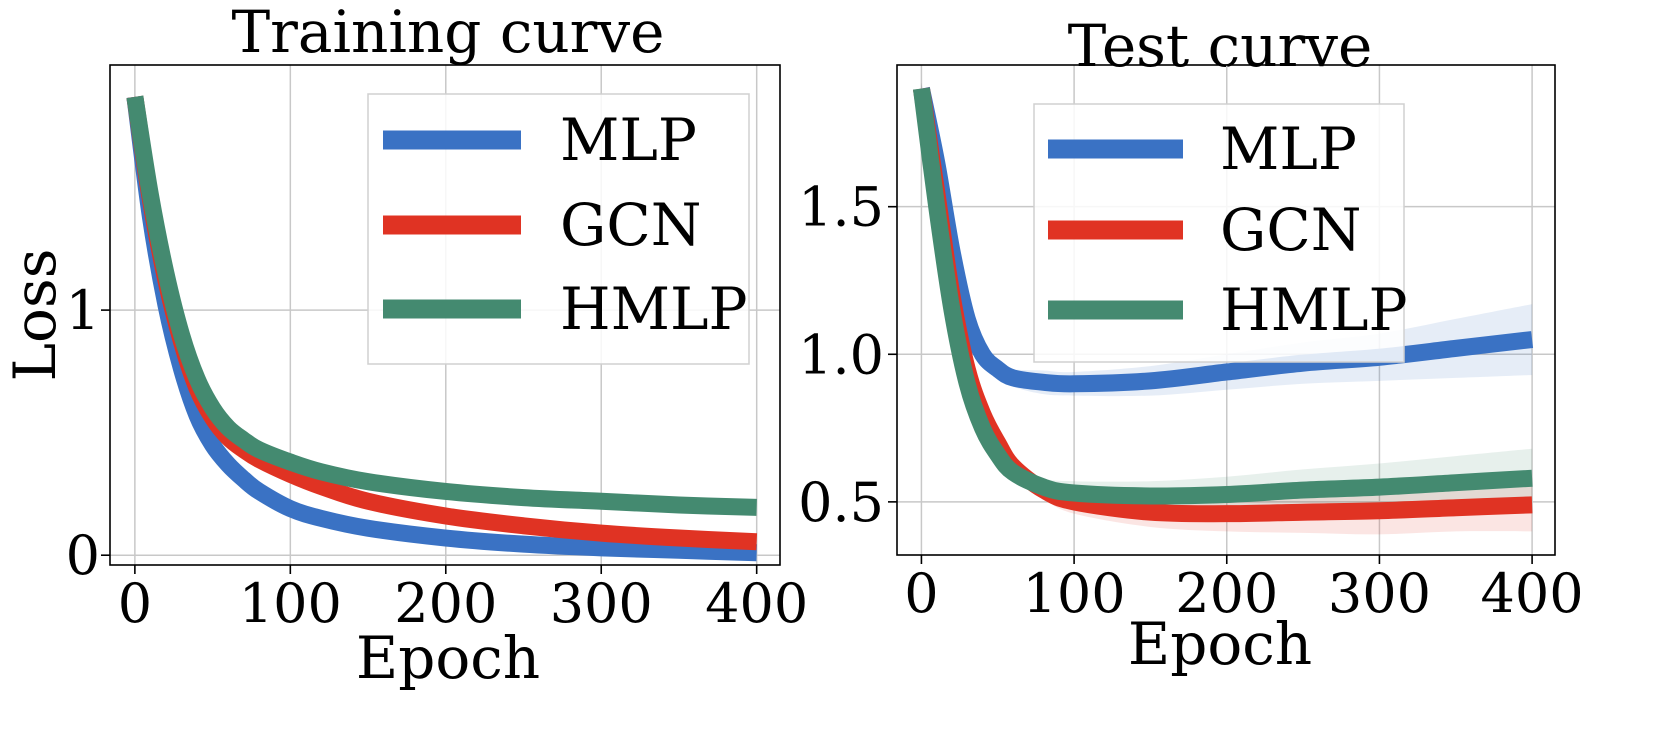 Image resolution: width=1659 pixels, height=740 pixels. I want to click on test-chart-xlabel: Epoch, so click(1220, 644).